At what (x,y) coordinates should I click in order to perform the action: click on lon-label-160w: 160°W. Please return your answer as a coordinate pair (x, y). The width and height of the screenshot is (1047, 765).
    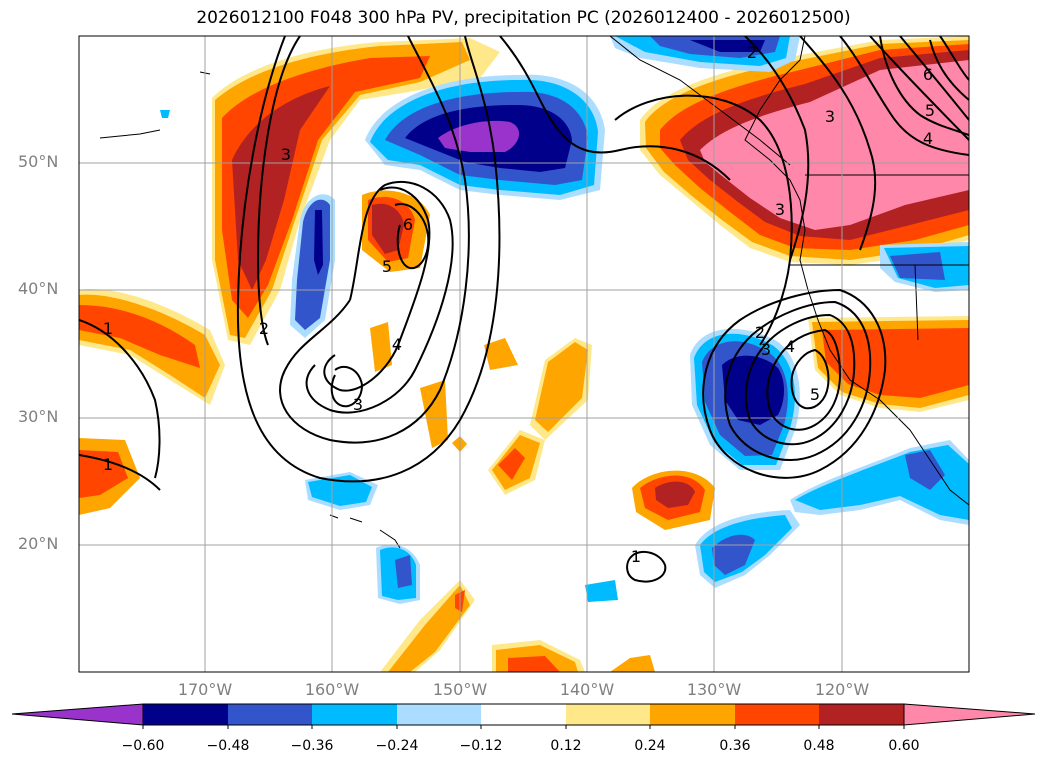
    Looking at the image, I should click on (332, 689).